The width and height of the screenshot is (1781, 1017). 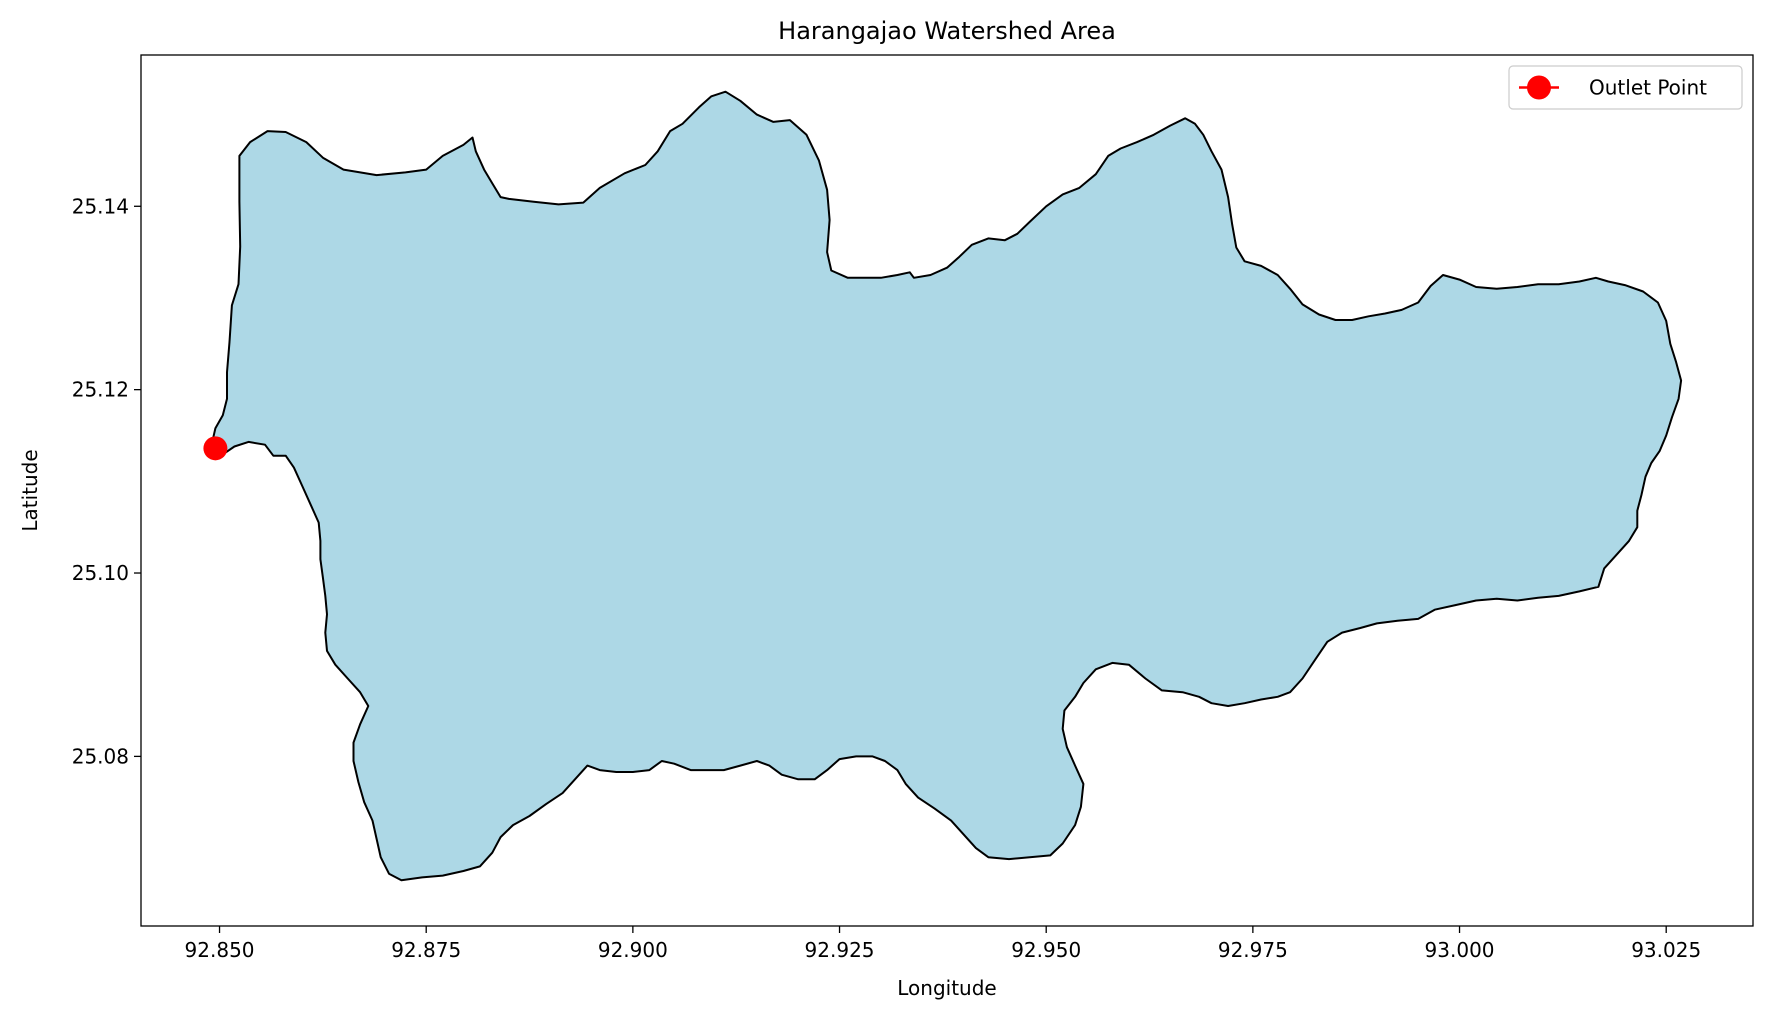 I want to click on legend-box, so click(x=1625, y=87).